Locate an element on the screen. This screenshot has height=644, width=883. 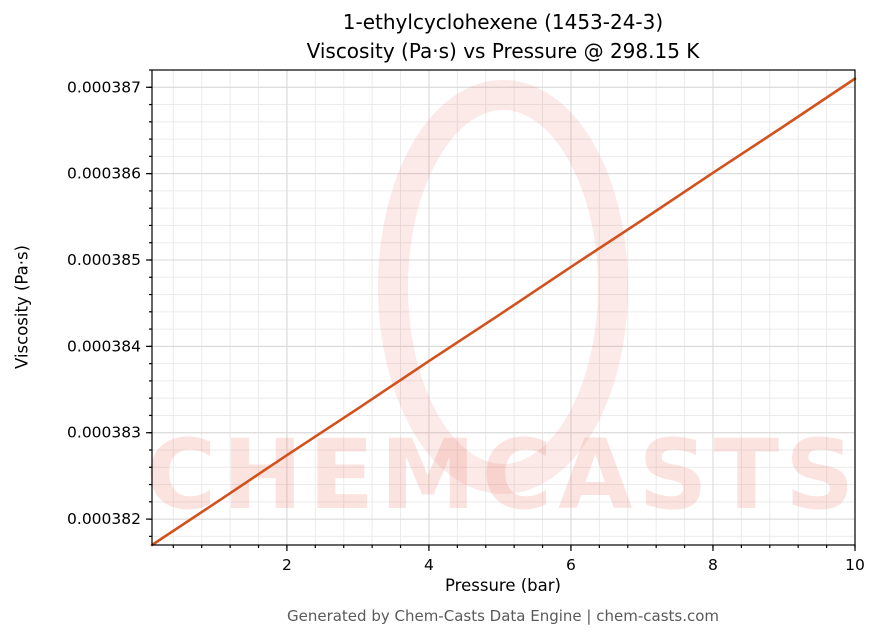
x-tick-label: 2 is located at coordinates (287, 565).